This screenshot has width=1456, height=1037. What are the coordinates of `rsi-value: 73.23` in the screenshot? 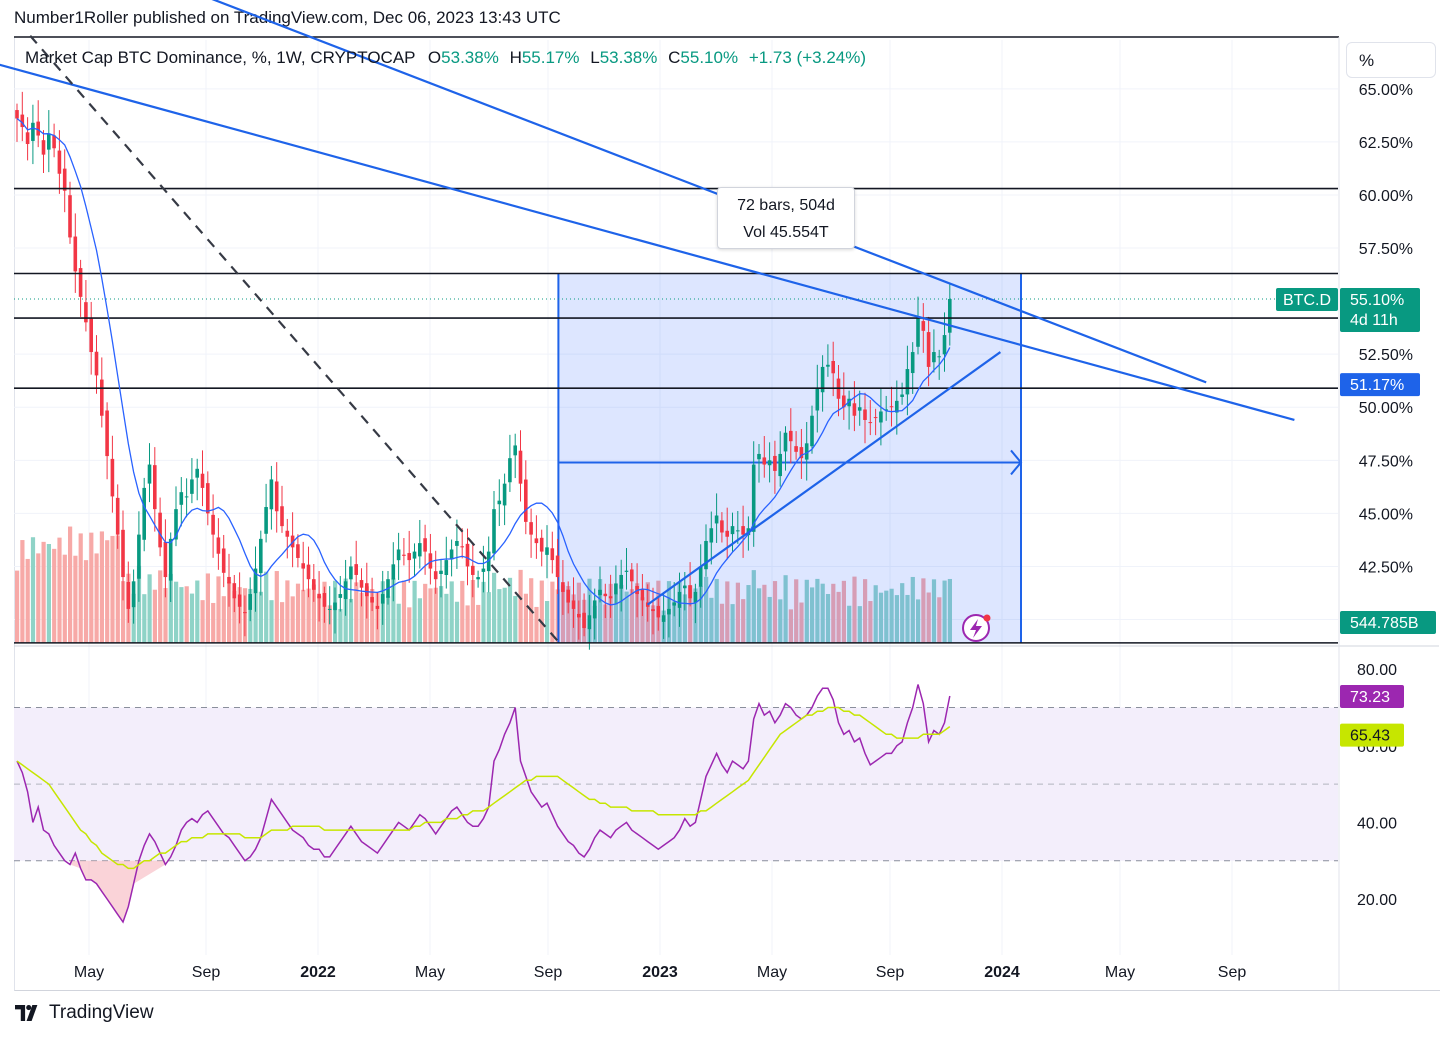 It's located at (1370, 697).